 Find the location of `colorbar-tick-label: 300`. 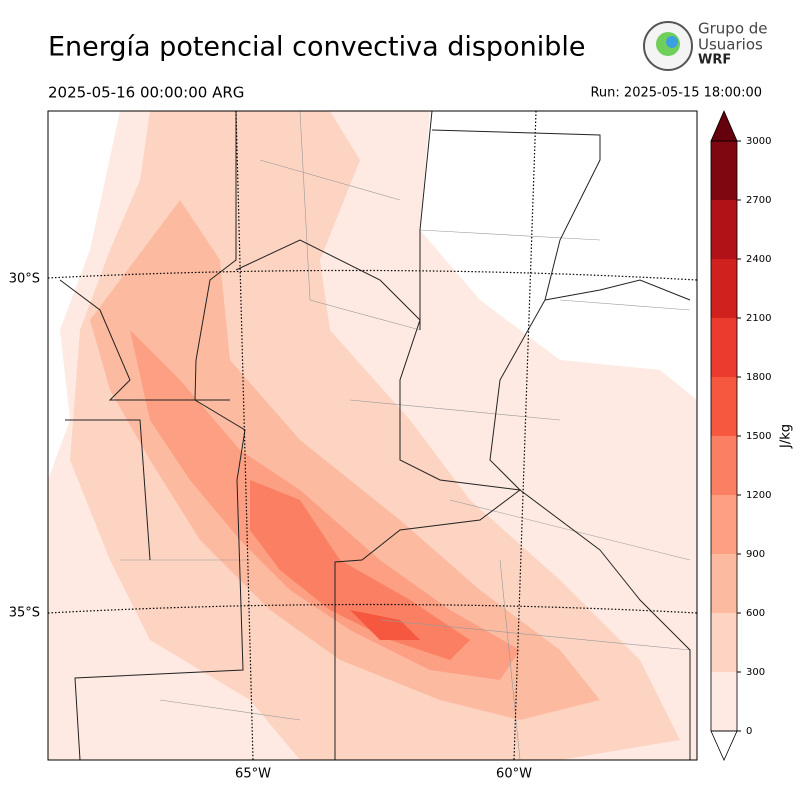

colorbar-tick-label: 300 is located at coordinates (755, 672).